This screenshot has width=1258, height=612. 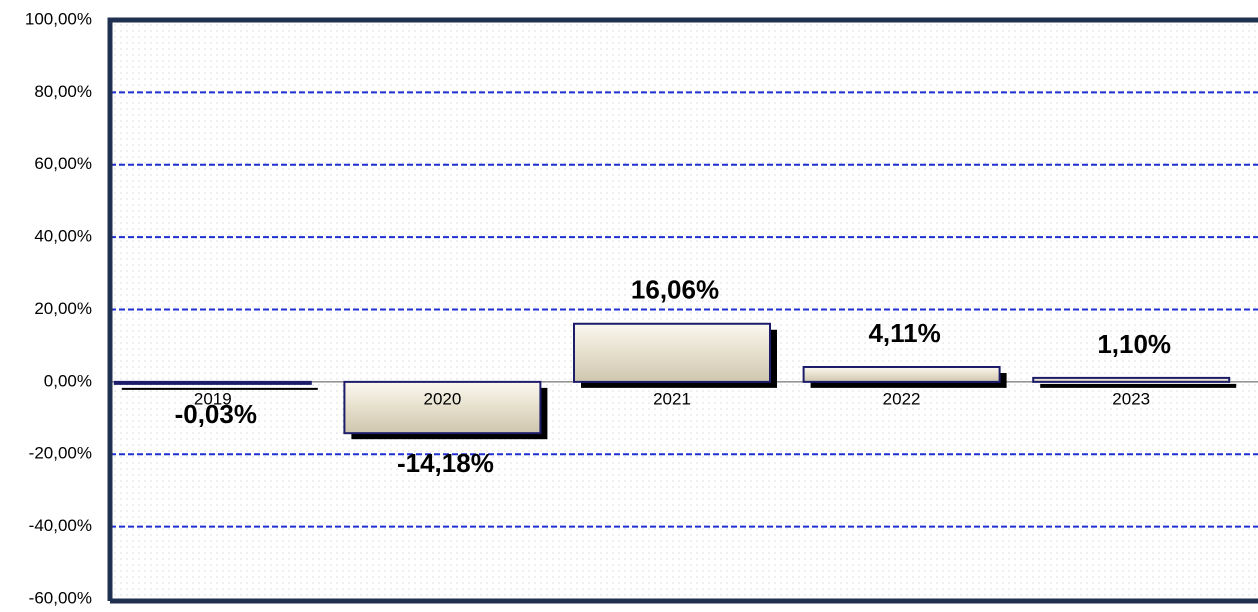 I want to click on data-label: -0,03%, so click(x=216, y=414).